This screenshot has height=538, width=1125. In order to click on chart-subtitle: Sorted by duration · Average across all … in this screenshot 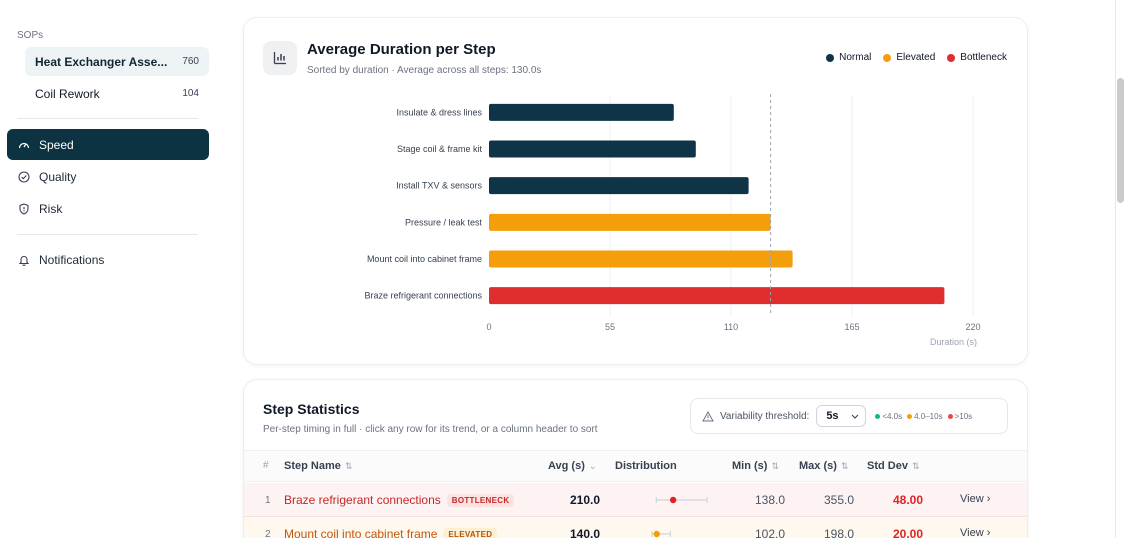, I will do `click(424, 70)`.